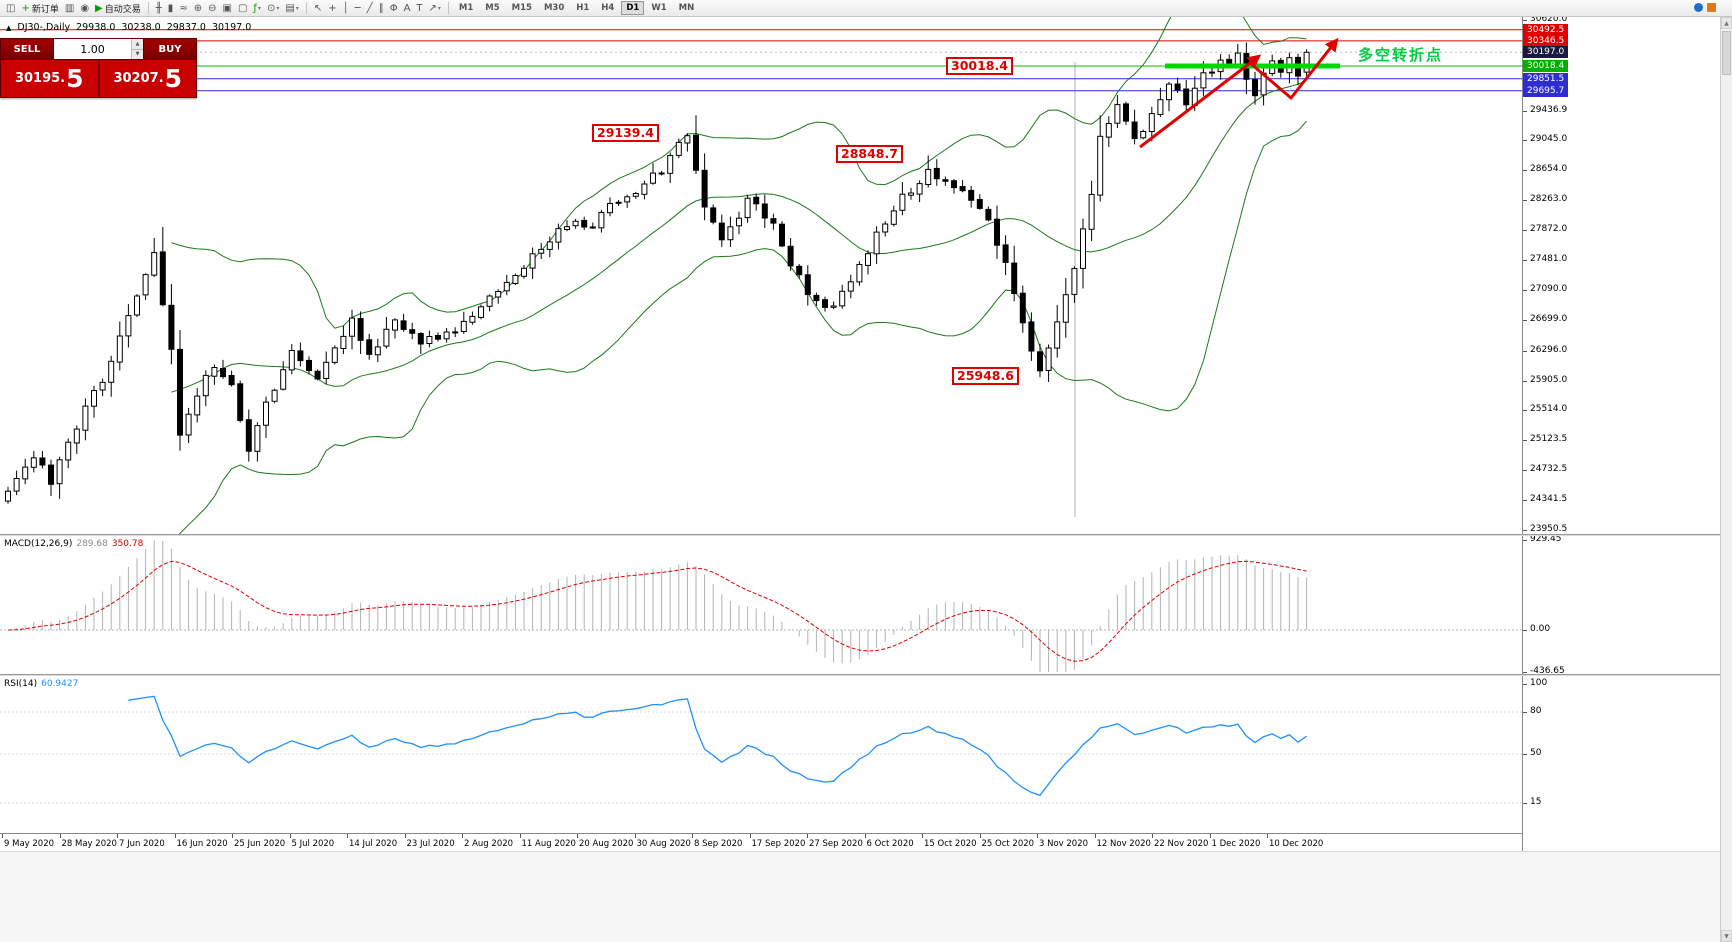 Image resolution: width=1732 pixels, height=942 pixels. What do you see at coordinates (432, 8) in the screenshot?
I see `arrows-icon-glyph: ↗` at bounding box center [432, 8].